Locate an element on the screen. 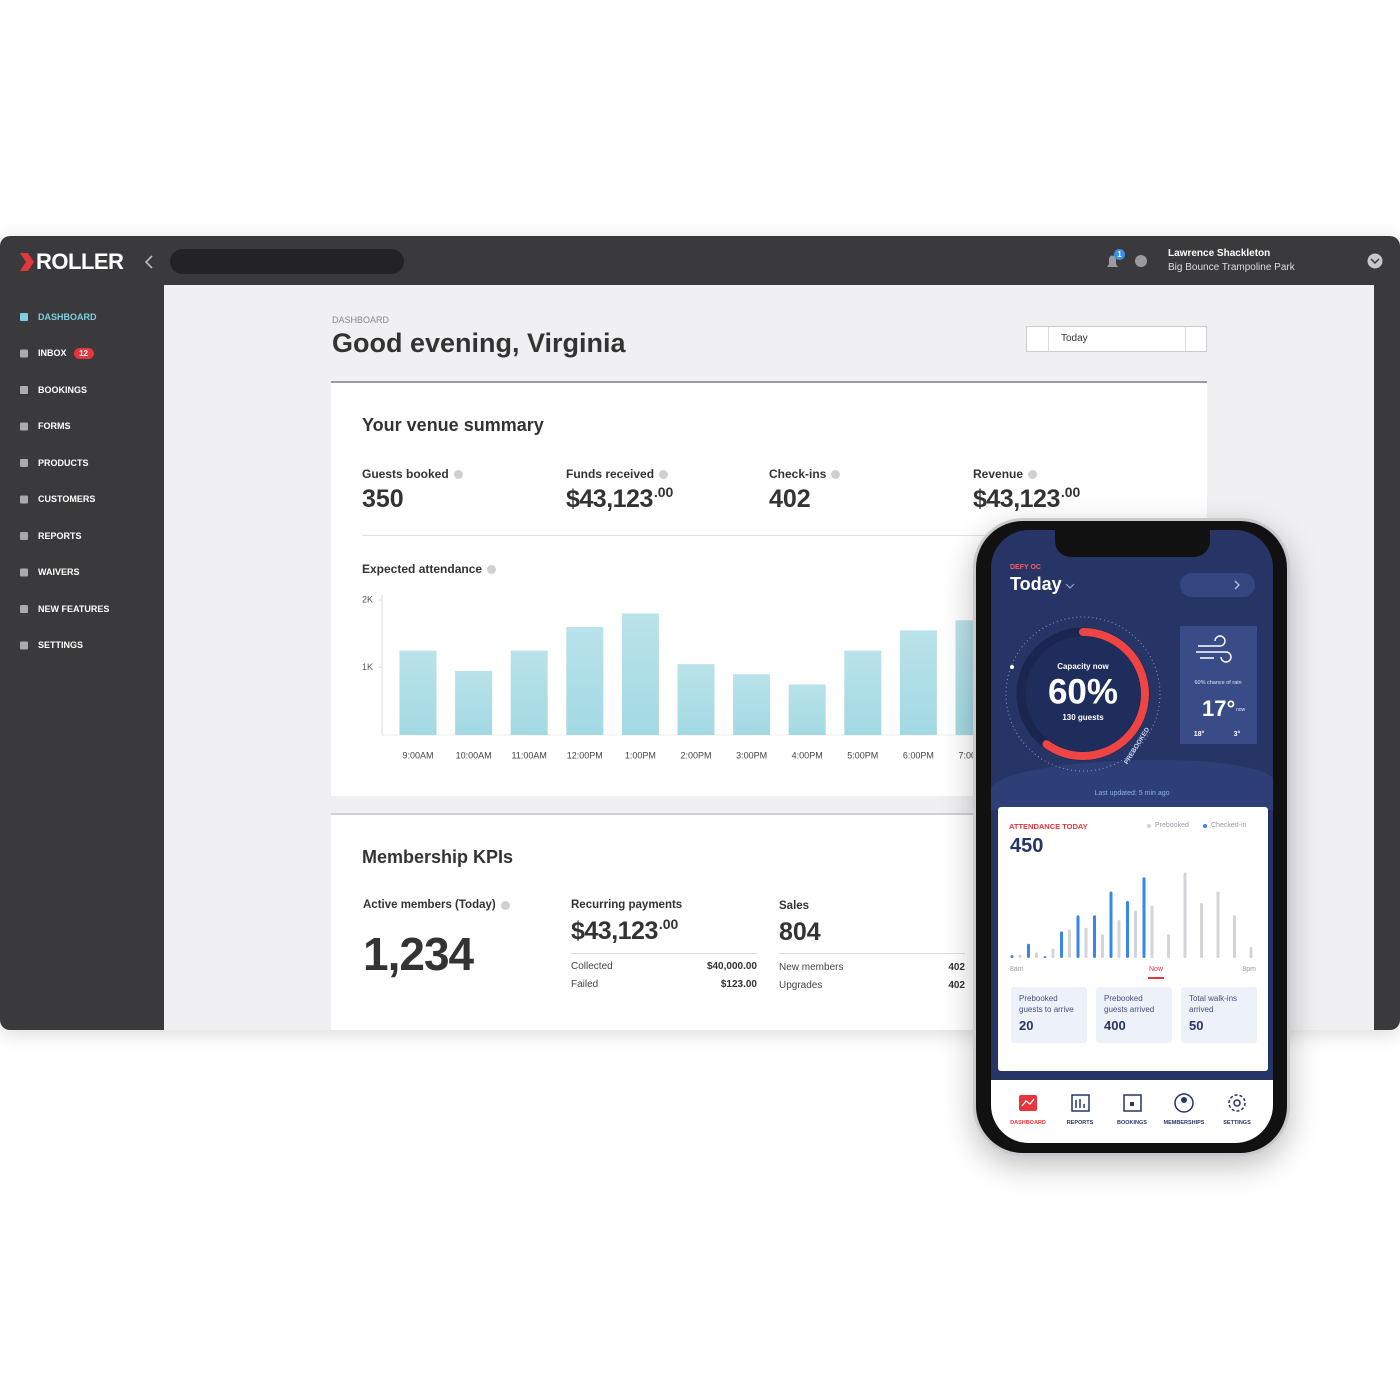  row-label: Upgrades is located at coordinates (801, 985).